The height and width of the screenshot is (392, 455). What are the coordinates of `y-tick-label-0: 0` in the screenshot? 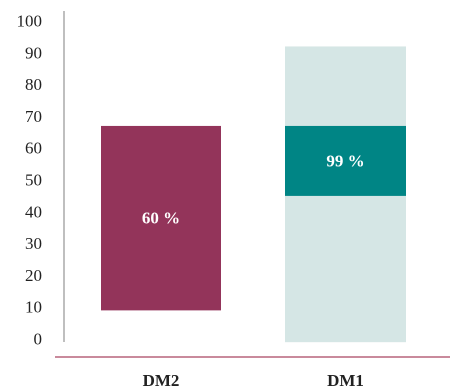 It's located at (38, 339).